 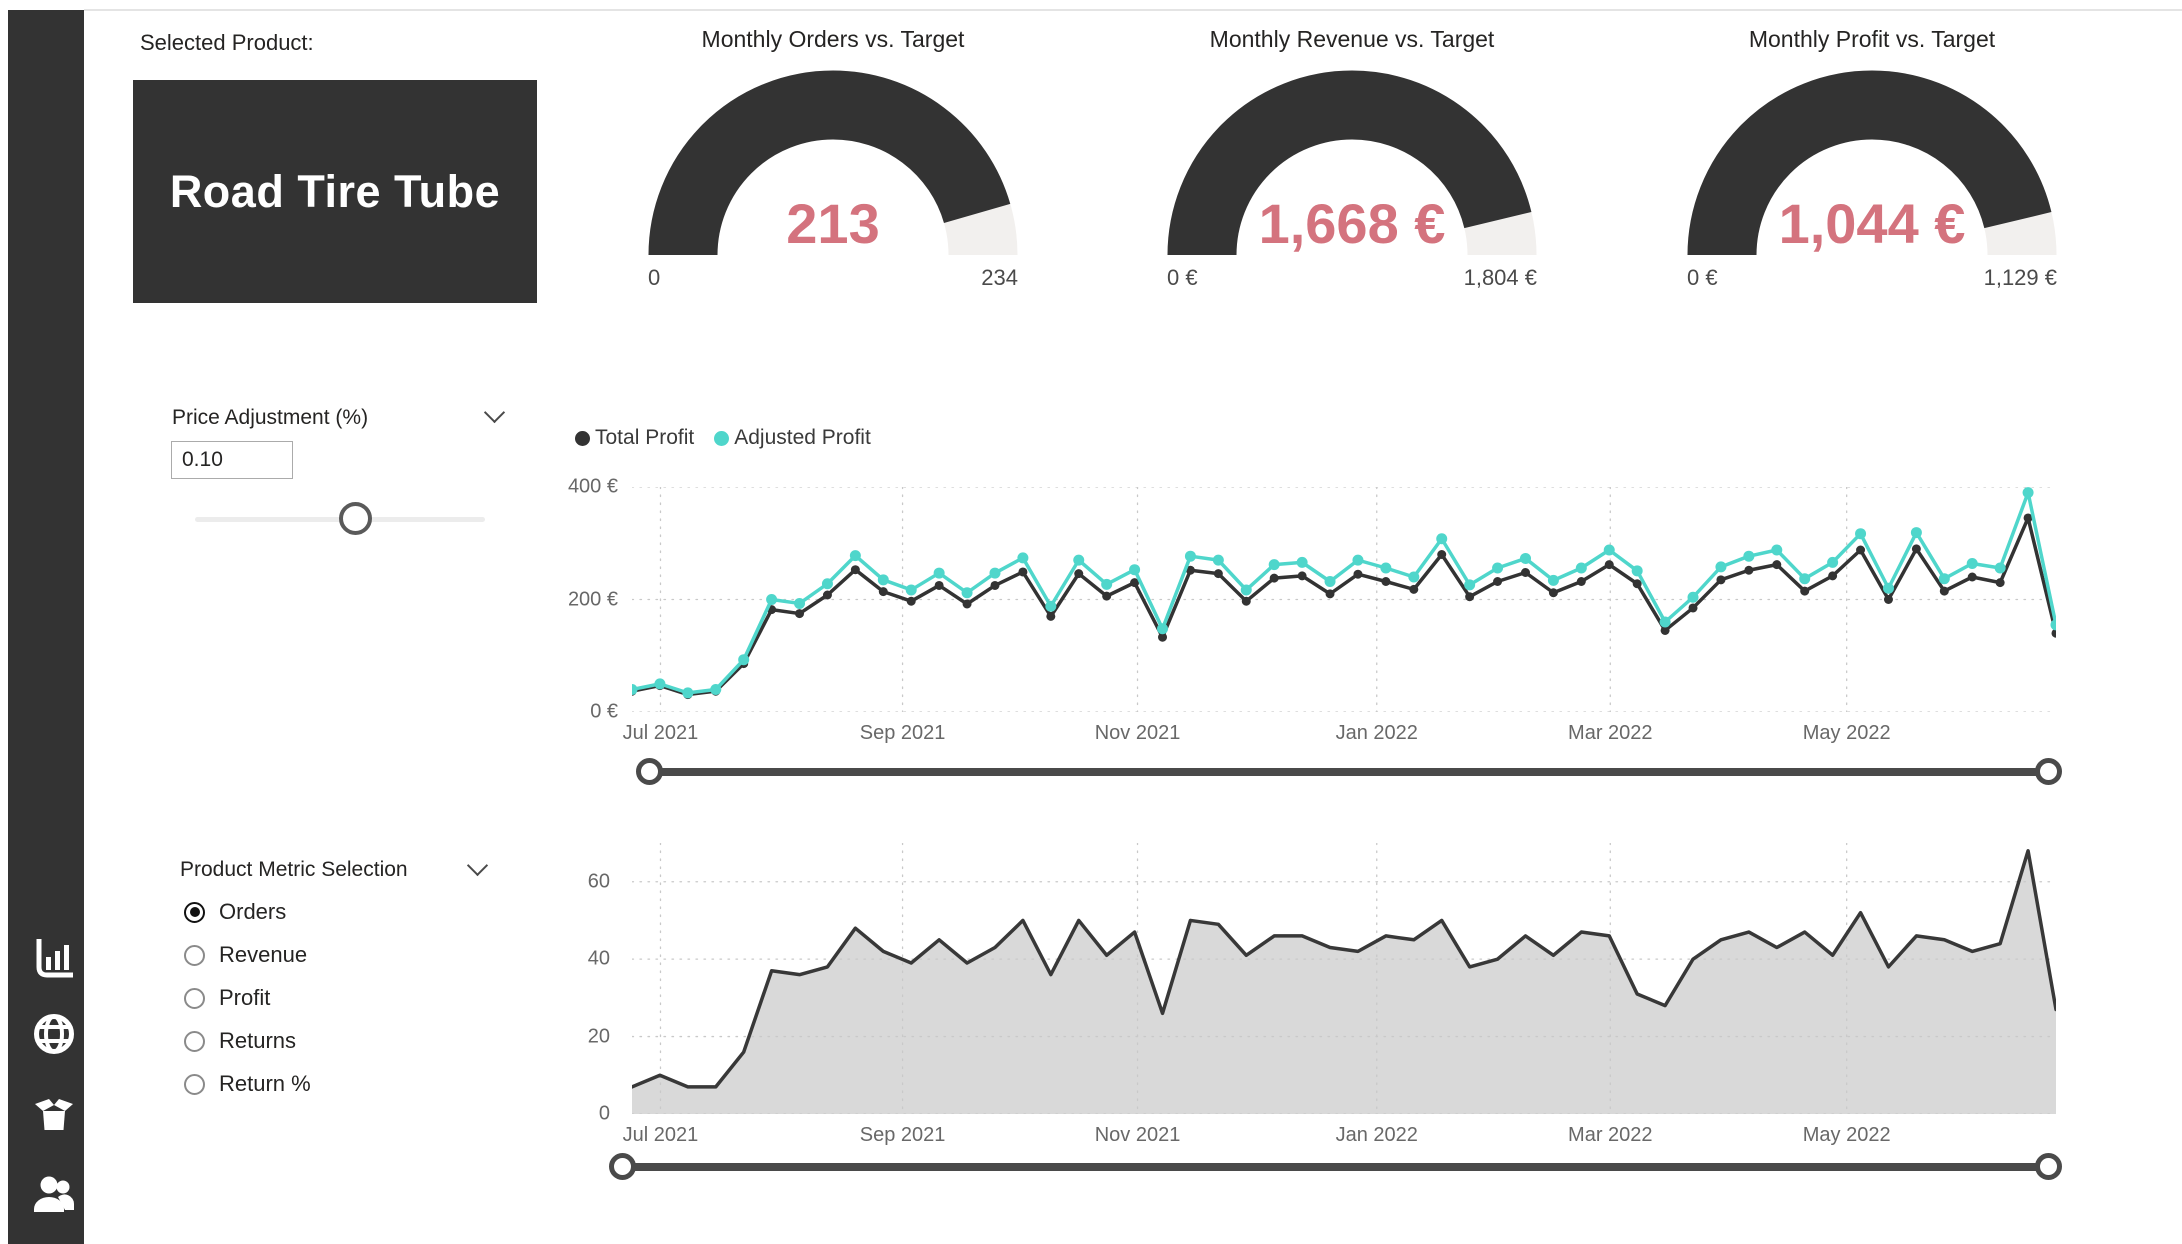 I want to click on profit-chart-range-slider, so click(x=1349, y=772).